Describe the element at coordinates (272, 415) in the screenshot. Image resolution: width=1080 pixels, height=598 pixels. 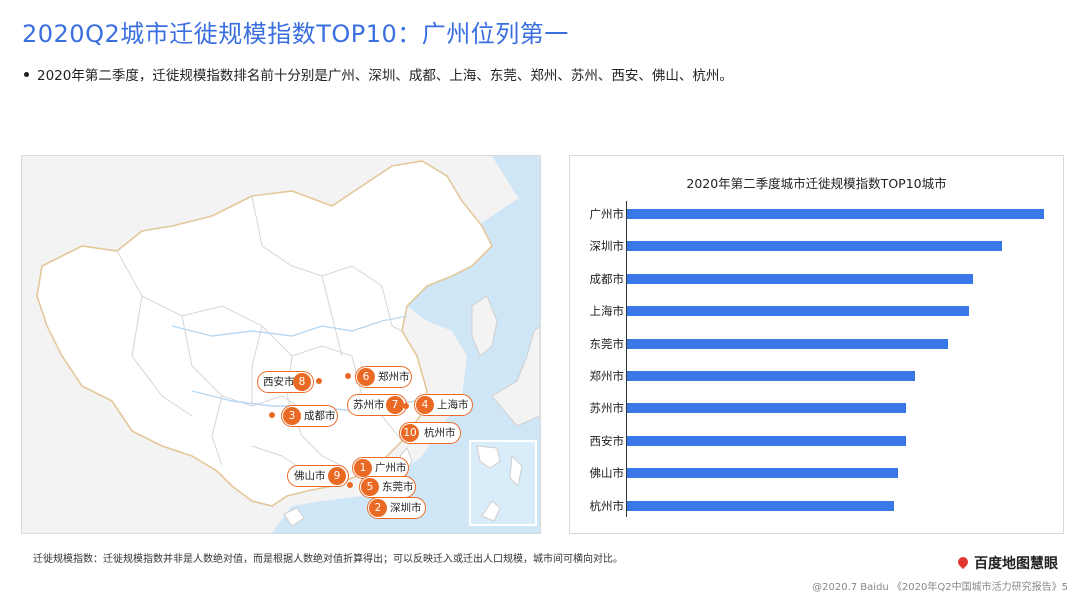
I see `city-dot-chengdu` at that location.